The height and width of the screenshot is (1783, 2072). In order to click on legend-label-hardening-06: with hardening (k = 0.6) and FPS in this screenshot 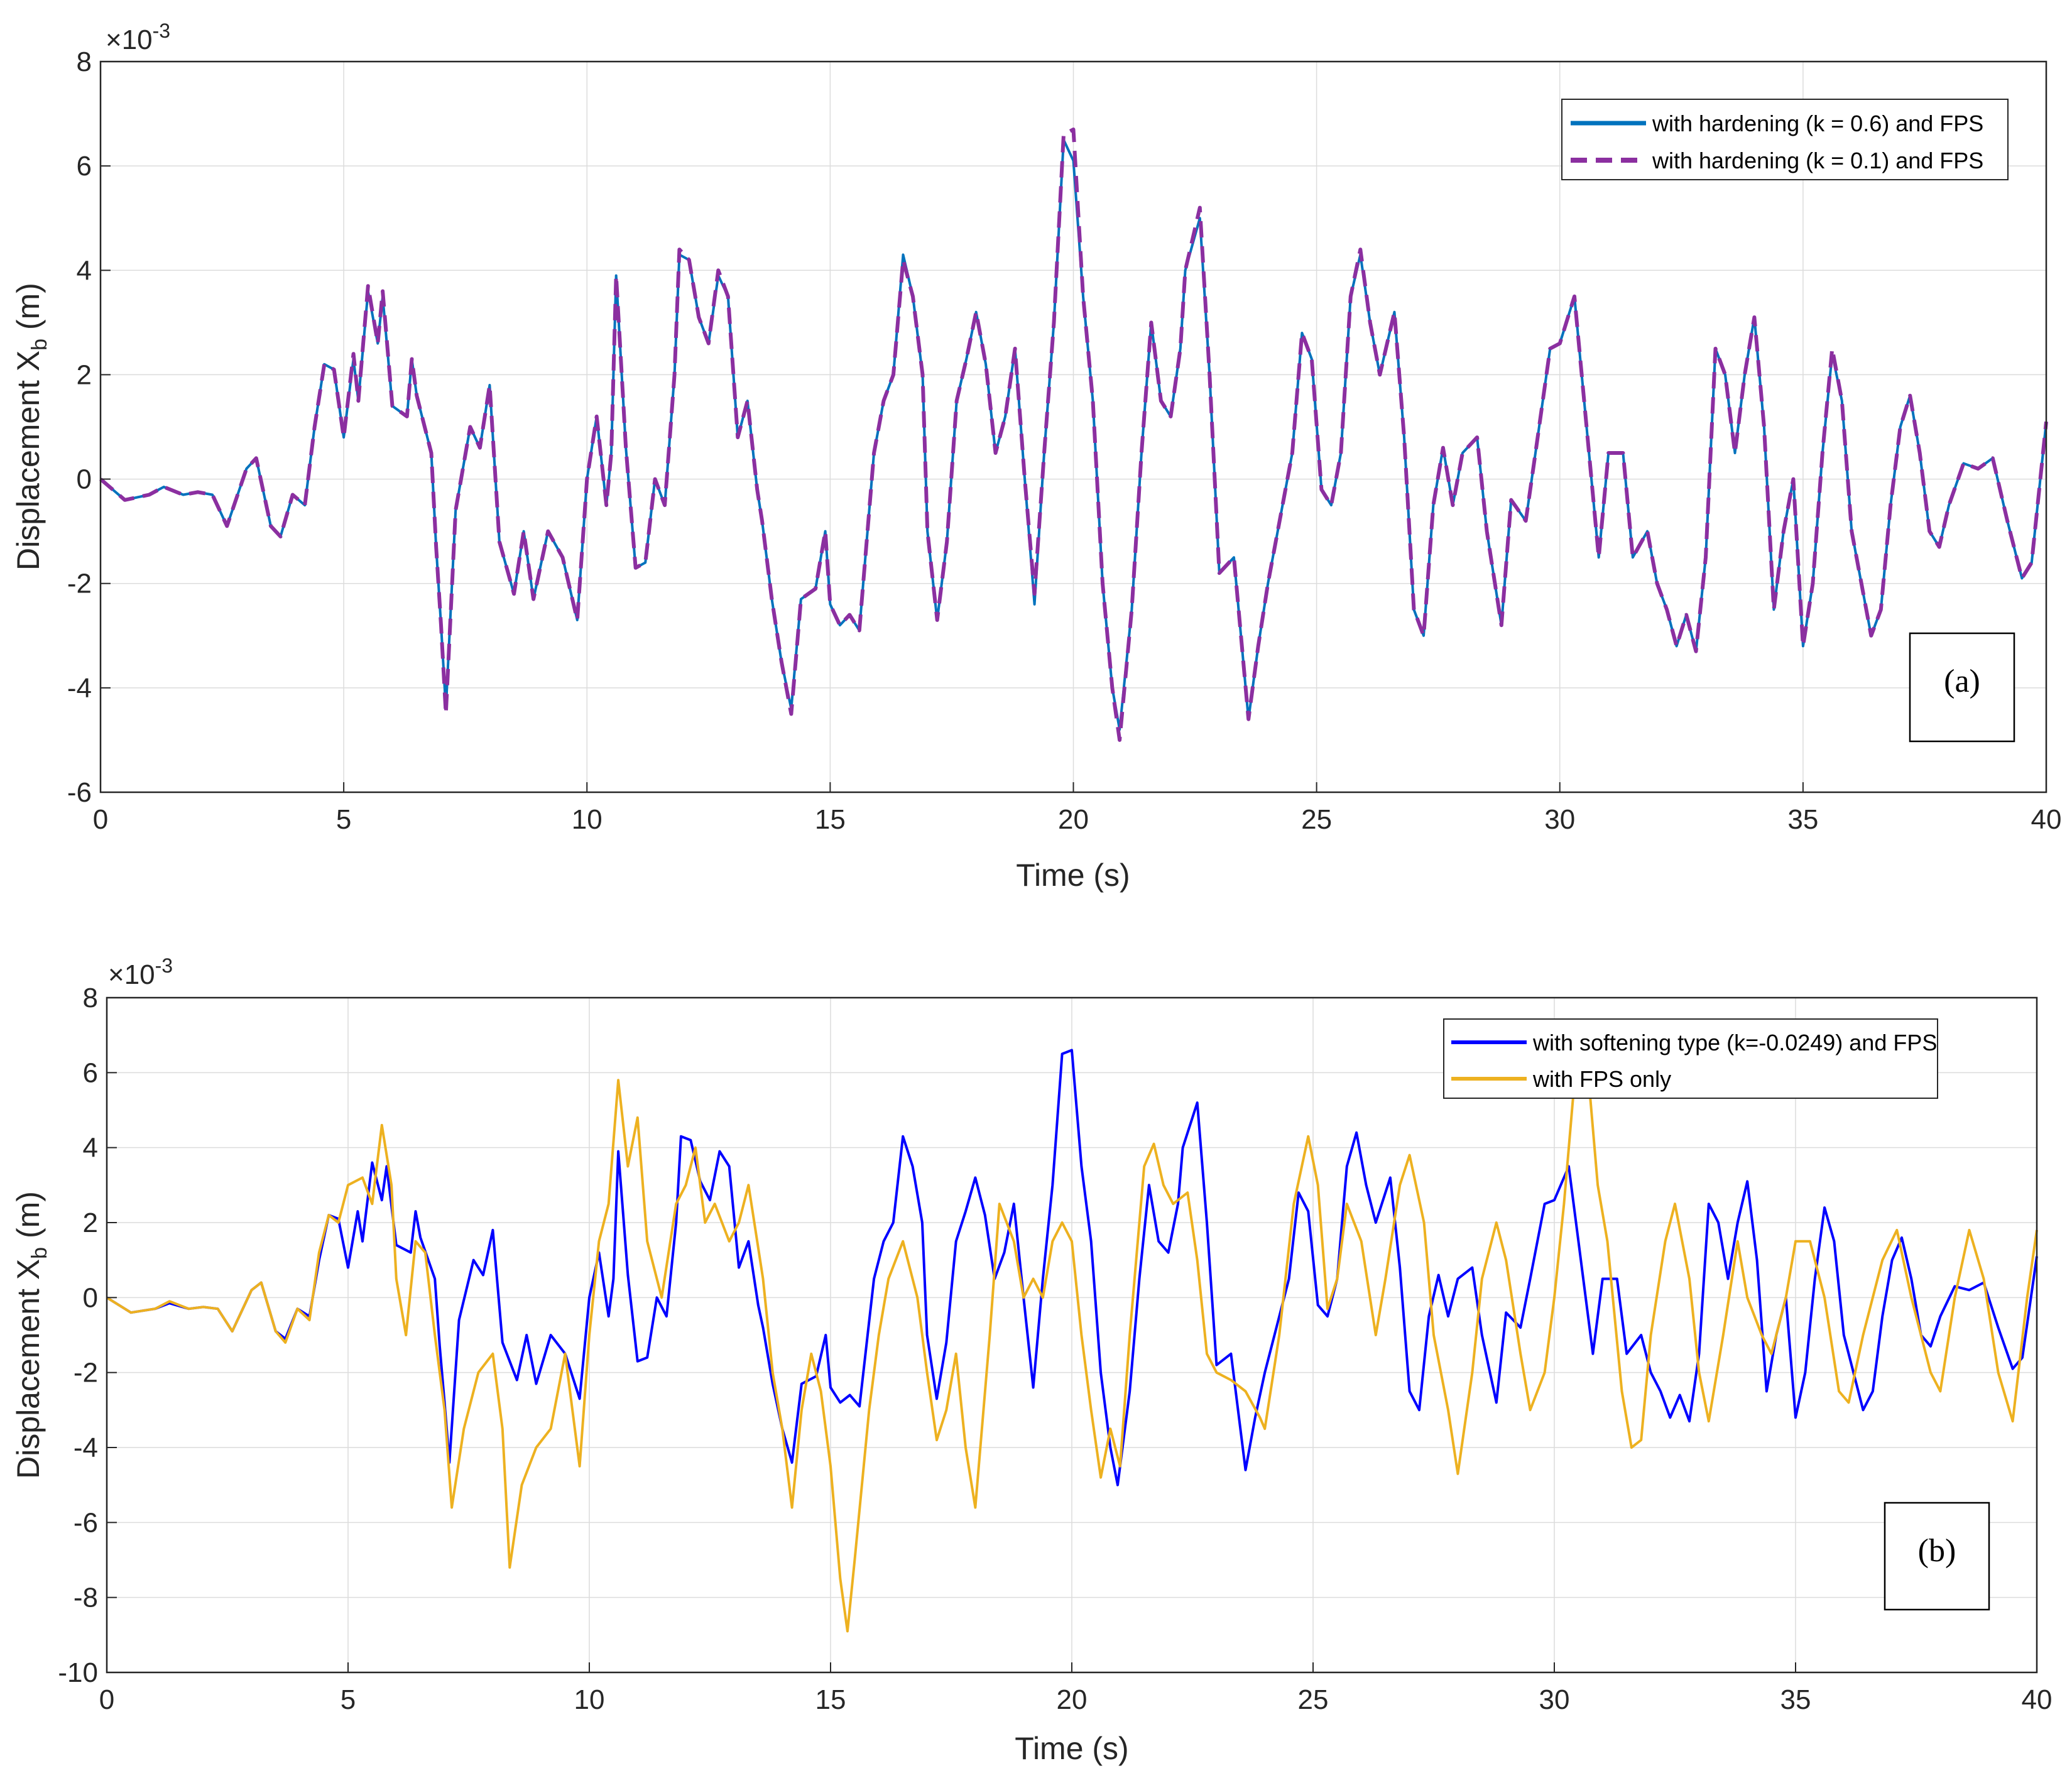, I will do `click(1818, 123)`.